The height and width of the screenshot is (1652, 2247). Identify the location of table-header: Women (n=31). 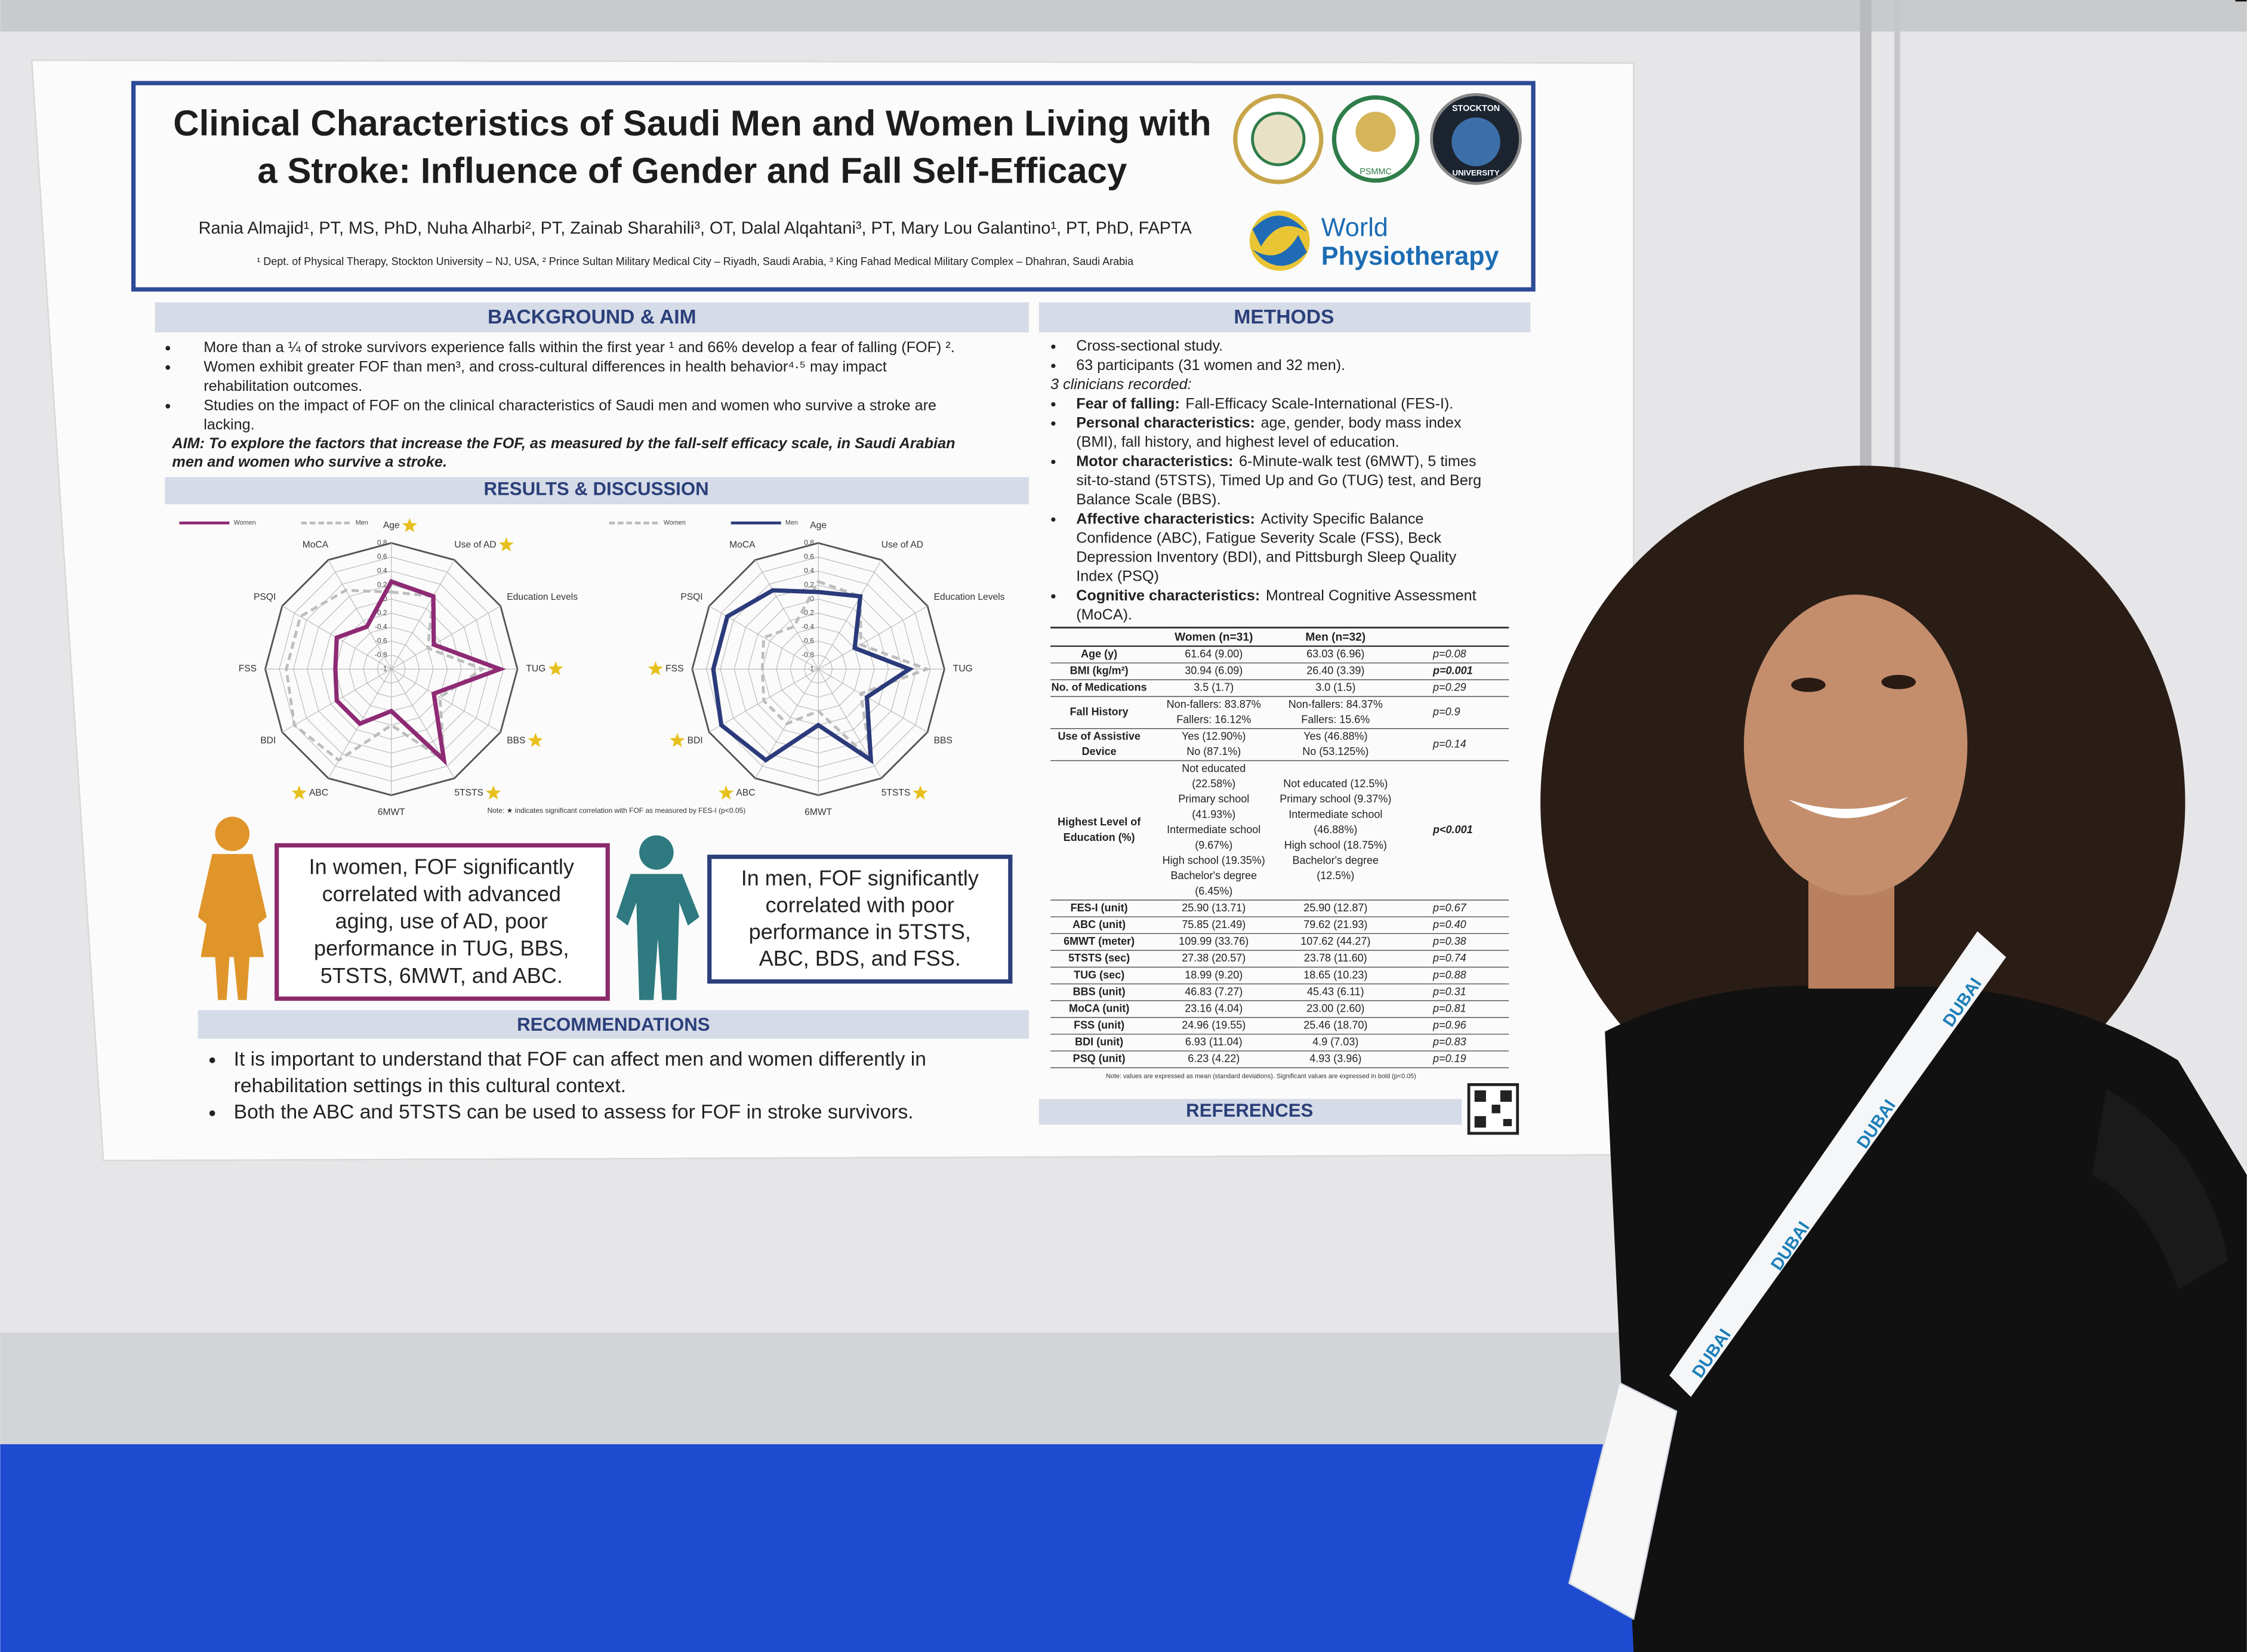
(1214, 637).